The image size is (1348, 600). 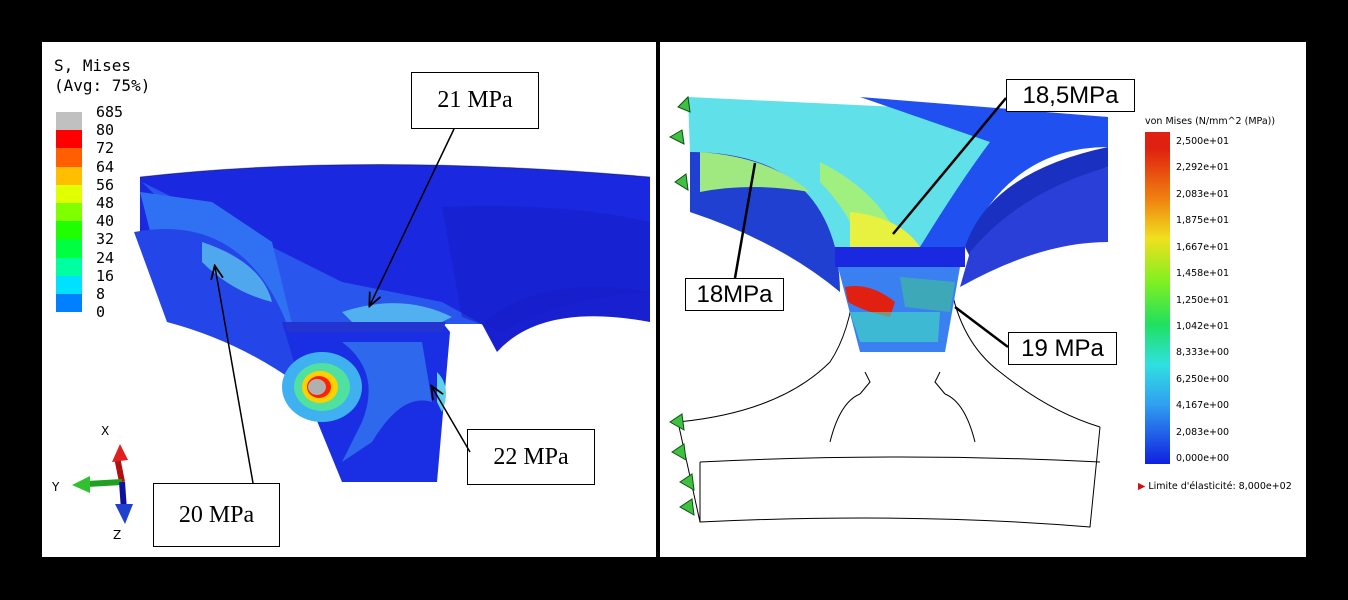 What do you see at coordinates (105, 239) in the screenshot?
I see `legend-label: 32` at bounding box center [105, 239].